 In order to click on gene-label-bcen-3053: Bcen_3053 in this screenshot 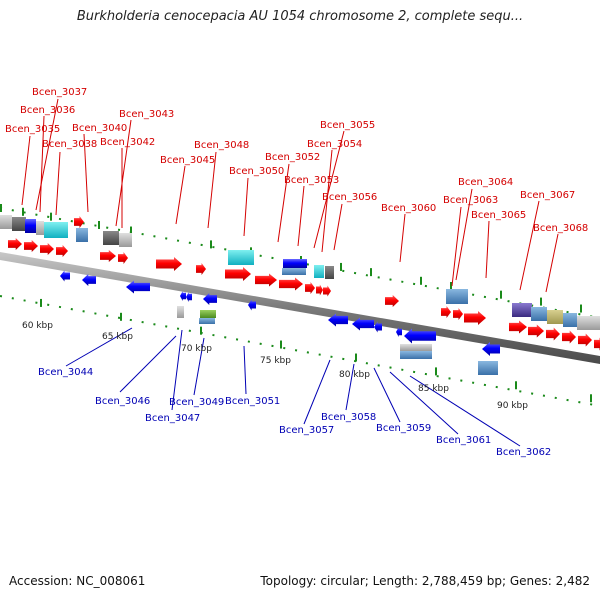, I will do `click(311, 180)`.